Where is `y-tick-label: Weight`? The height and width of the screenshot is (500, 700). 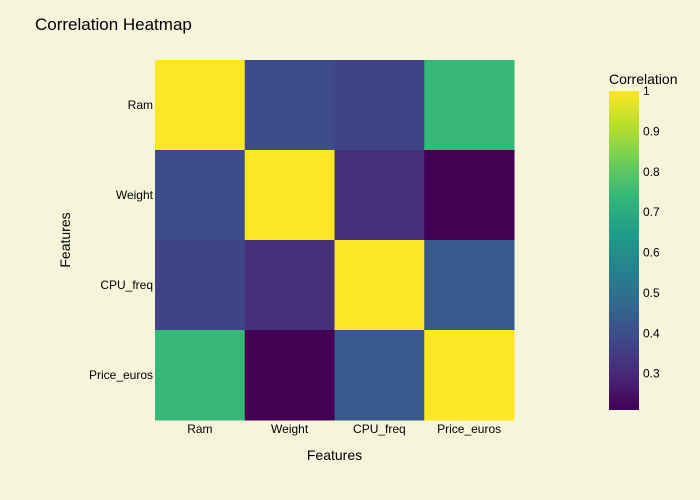
y-tick-label: Weight is located at coordinates (135, 195).